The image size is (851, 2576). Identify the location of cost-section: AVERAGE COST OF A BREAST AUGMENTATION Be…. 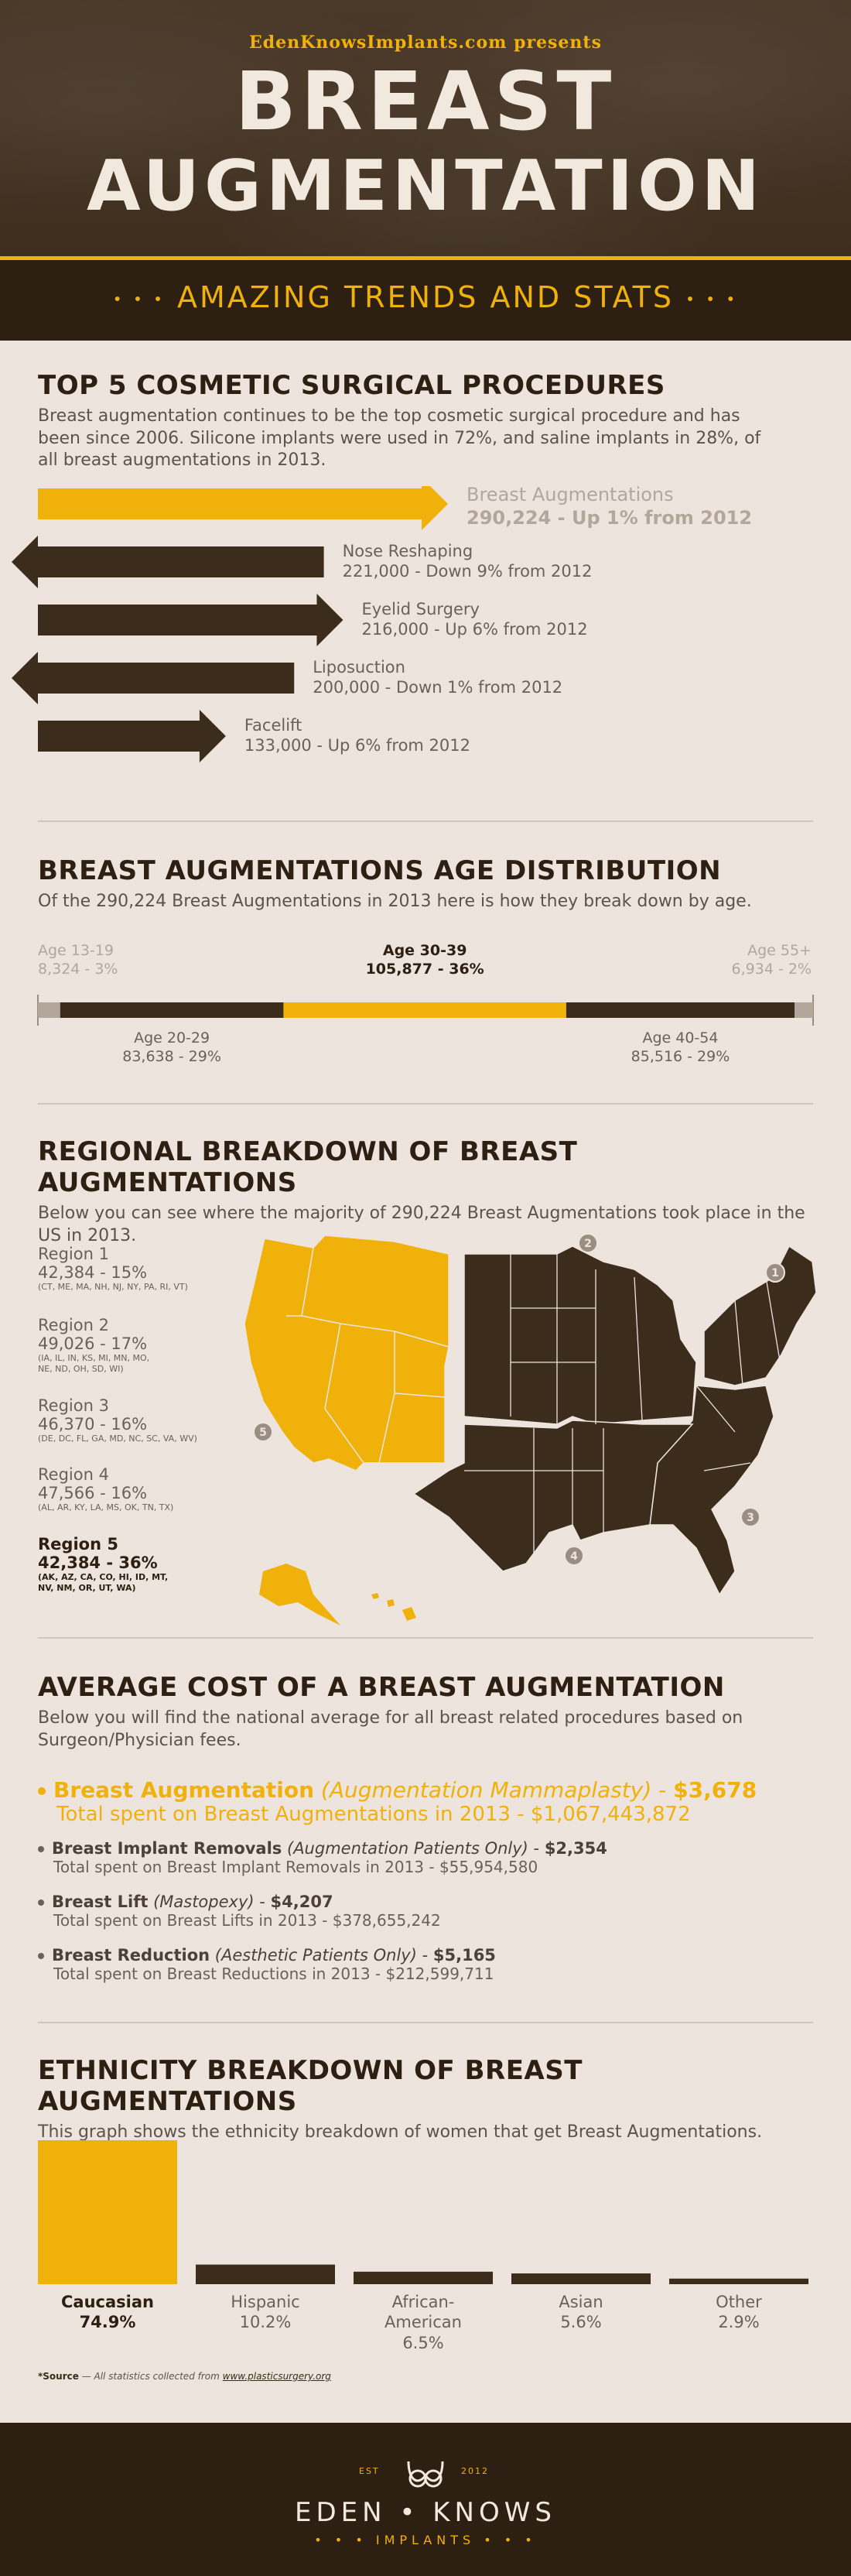
(425, 1838).